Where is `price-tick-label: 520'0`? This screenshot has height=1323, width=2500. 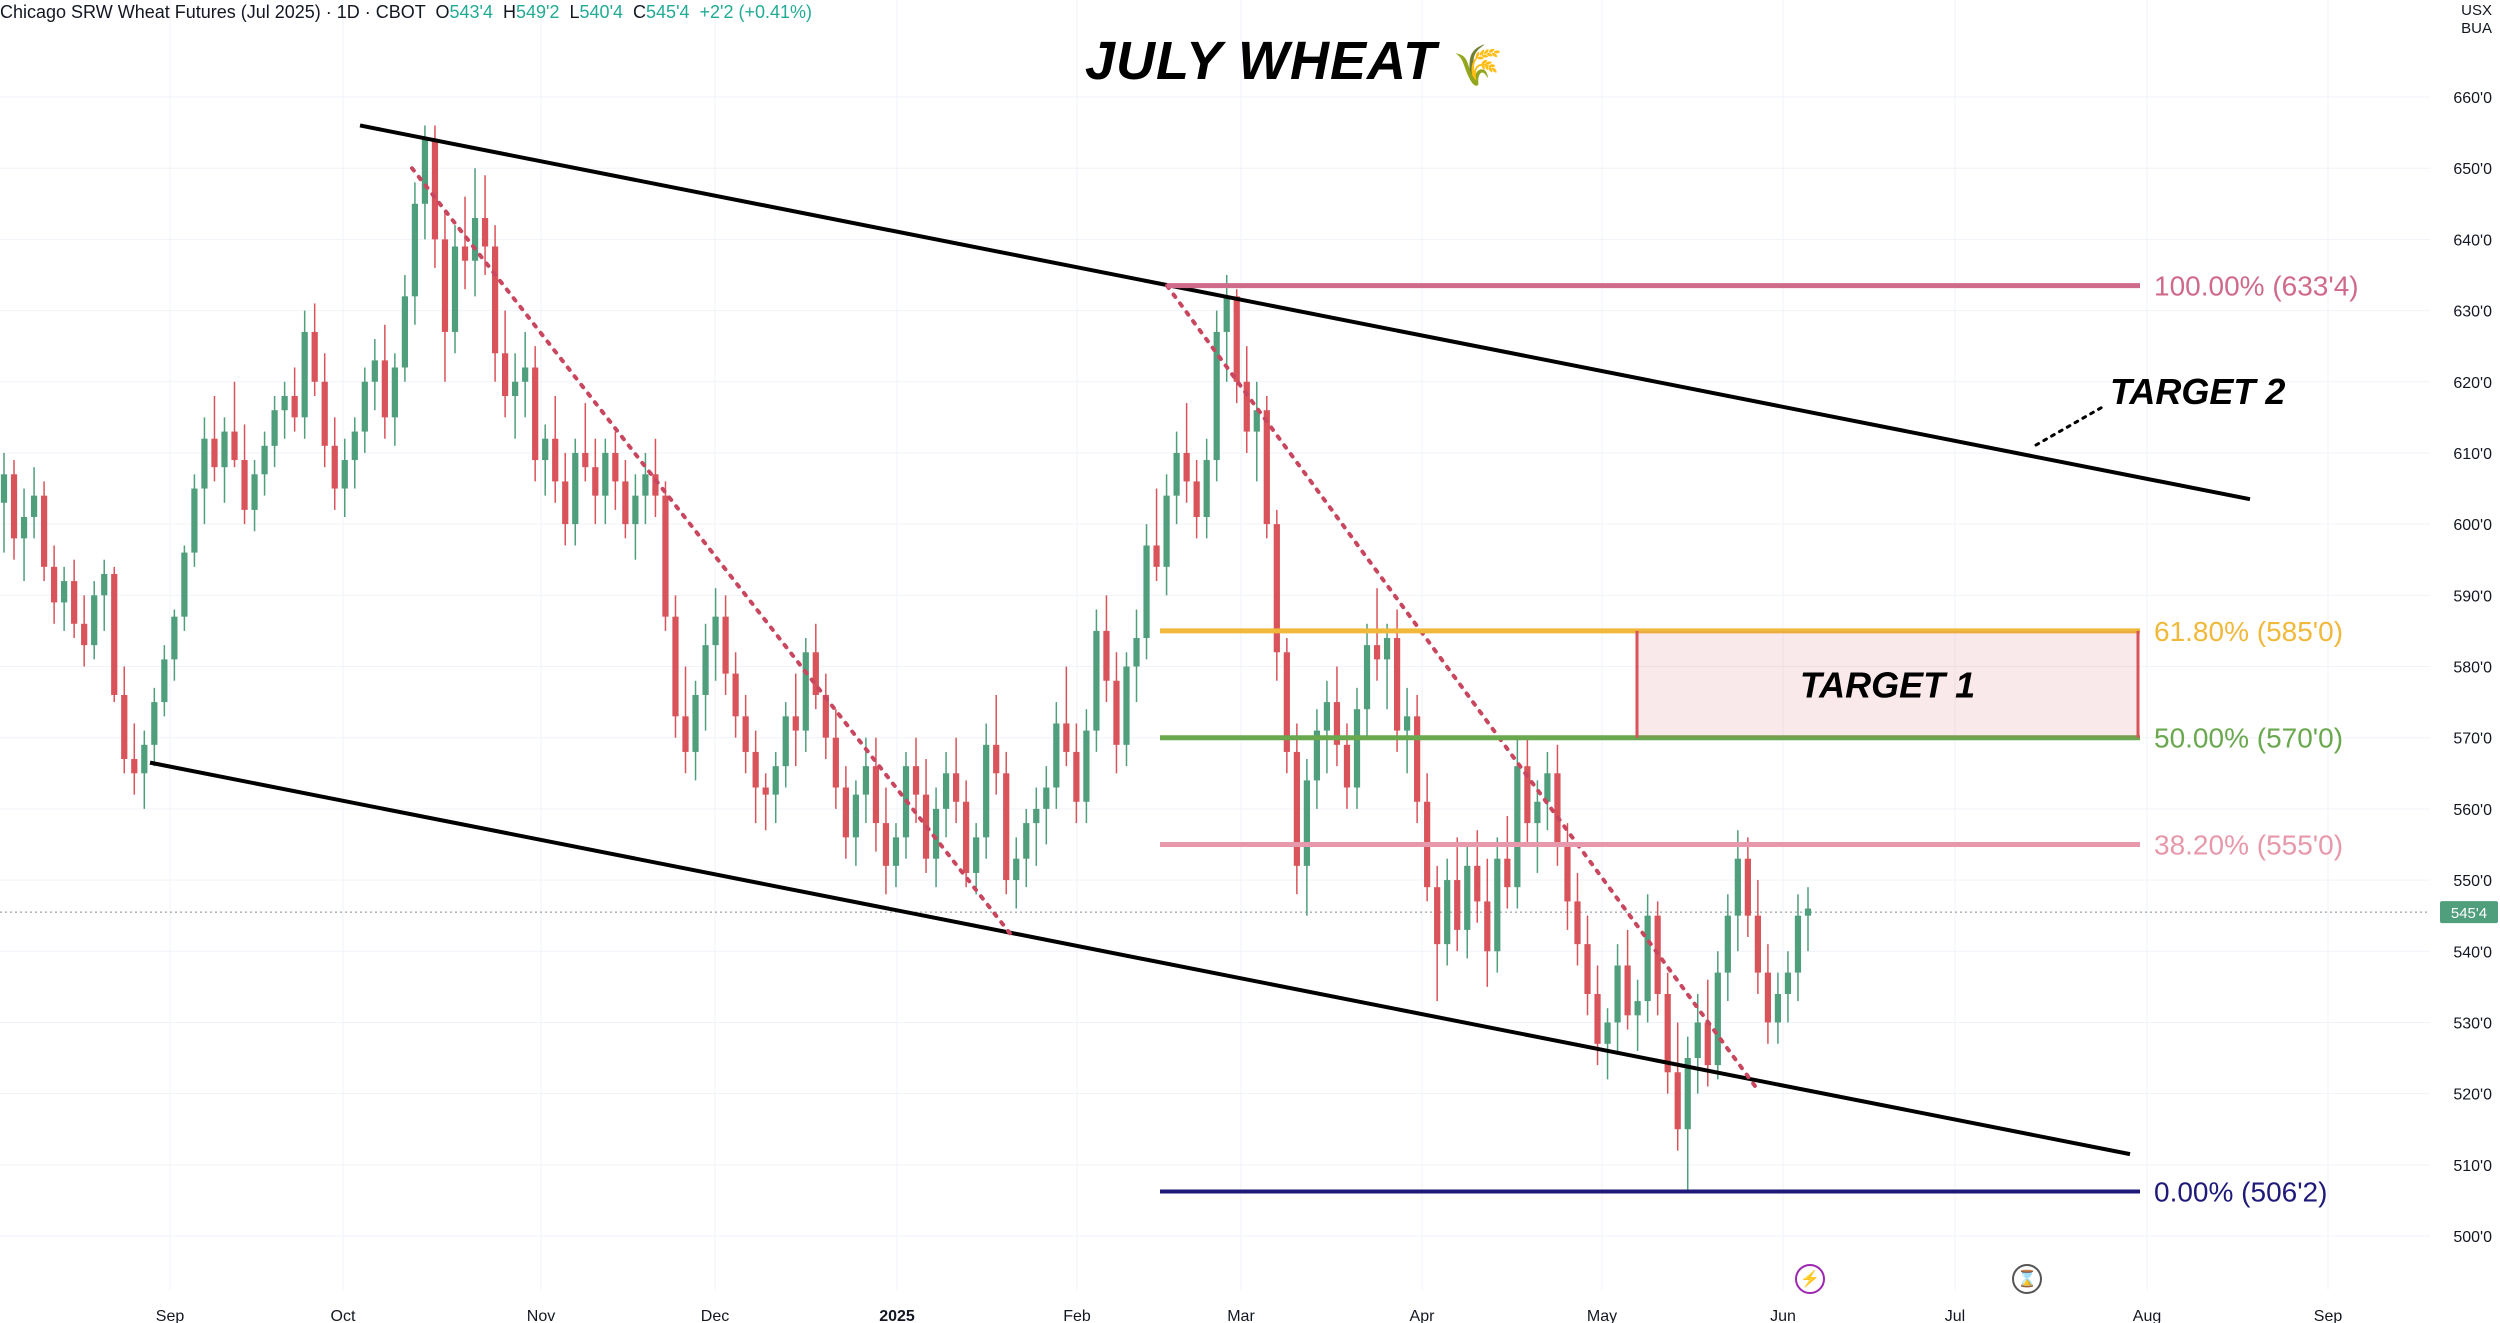
price-tick-label: 520'0 is located at coordinates (2472, 1095).